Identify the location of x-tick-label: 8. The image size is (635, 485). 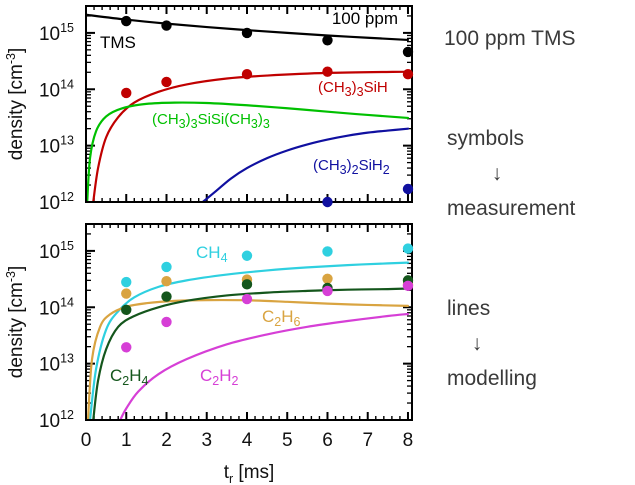
(408, 440).